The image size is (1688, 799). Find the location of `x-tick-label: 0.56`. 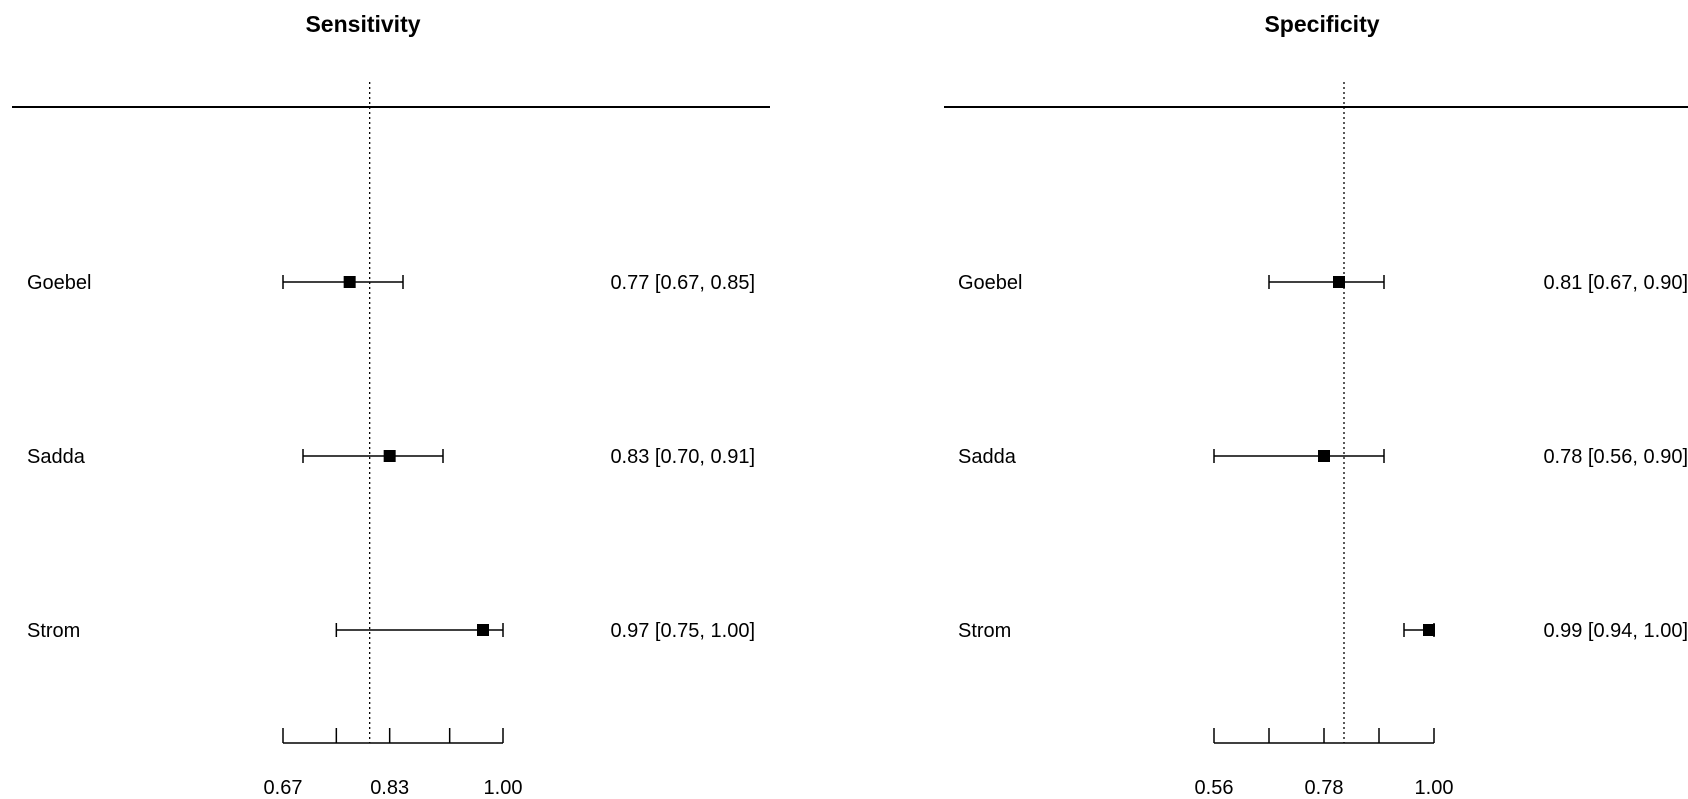

x-tick-label: 0.56 is located at coordinates (1214, 788).